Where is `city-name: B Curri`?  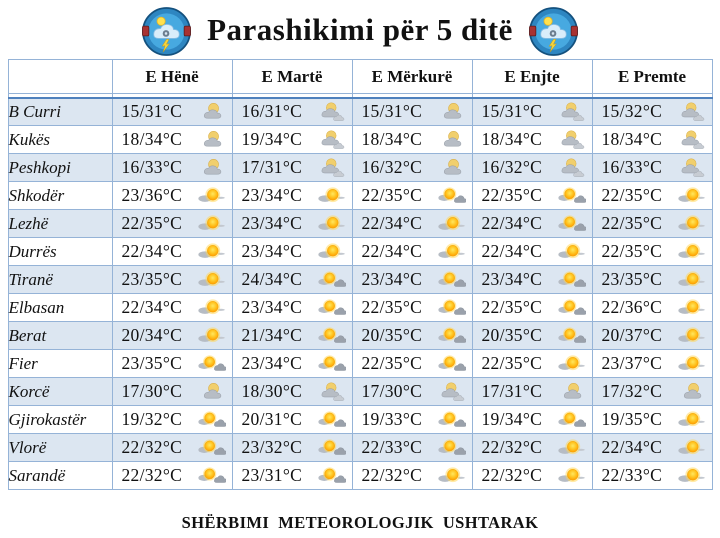 city-name: B Curri is located at coordinates (60, 111).